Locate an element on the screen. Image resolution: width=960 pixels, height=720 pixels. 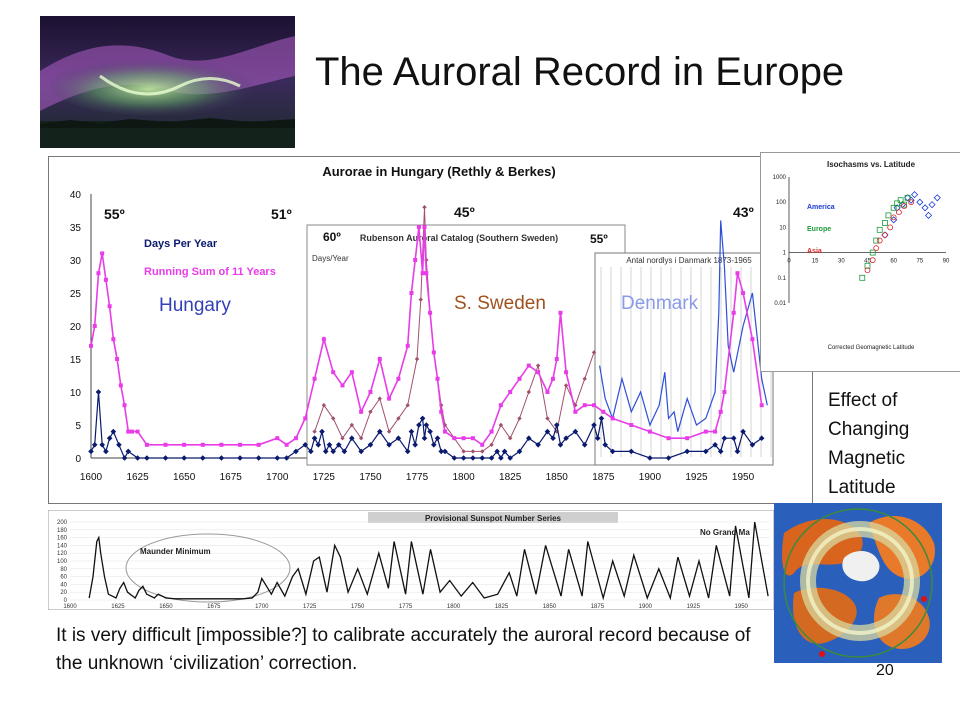
sun-x-tick-label: 1750 is located at coordinates (358, 607).